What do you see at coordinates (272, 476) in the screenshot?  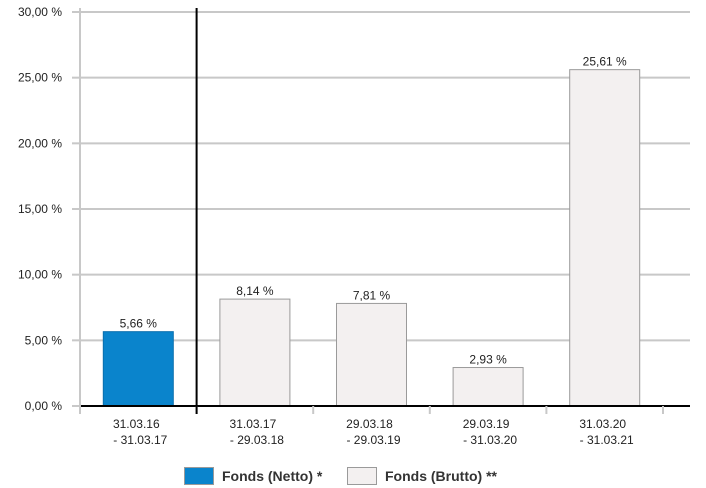 I see `legend-label-netto: Fonds (Netto) *` at bounding box center [272, 476].